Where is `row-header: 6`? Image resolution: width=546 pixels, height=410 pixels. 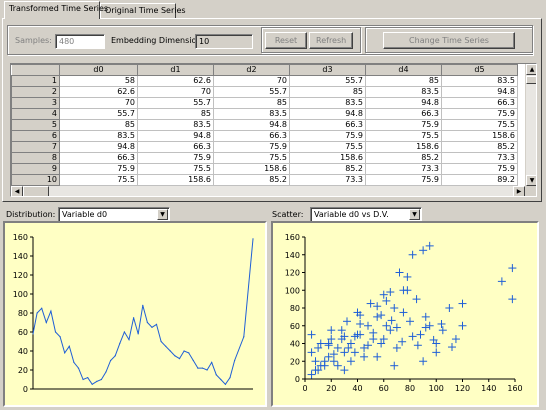 row-header: 6 is located at coordinates (35, 136).